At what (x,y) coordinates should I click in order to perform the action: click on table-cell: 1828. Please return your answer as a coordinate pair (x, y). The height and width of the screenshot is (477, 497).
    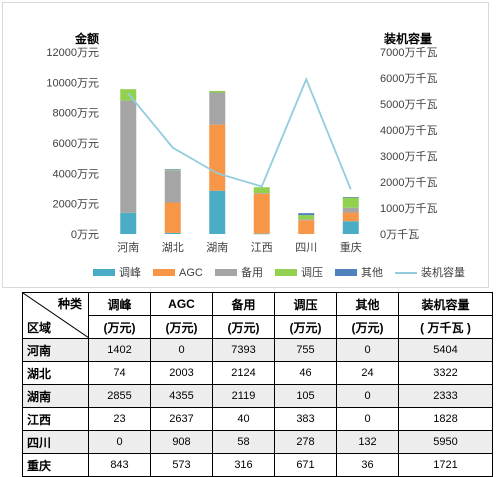
    Looking at the image, I should click on (445, 419).